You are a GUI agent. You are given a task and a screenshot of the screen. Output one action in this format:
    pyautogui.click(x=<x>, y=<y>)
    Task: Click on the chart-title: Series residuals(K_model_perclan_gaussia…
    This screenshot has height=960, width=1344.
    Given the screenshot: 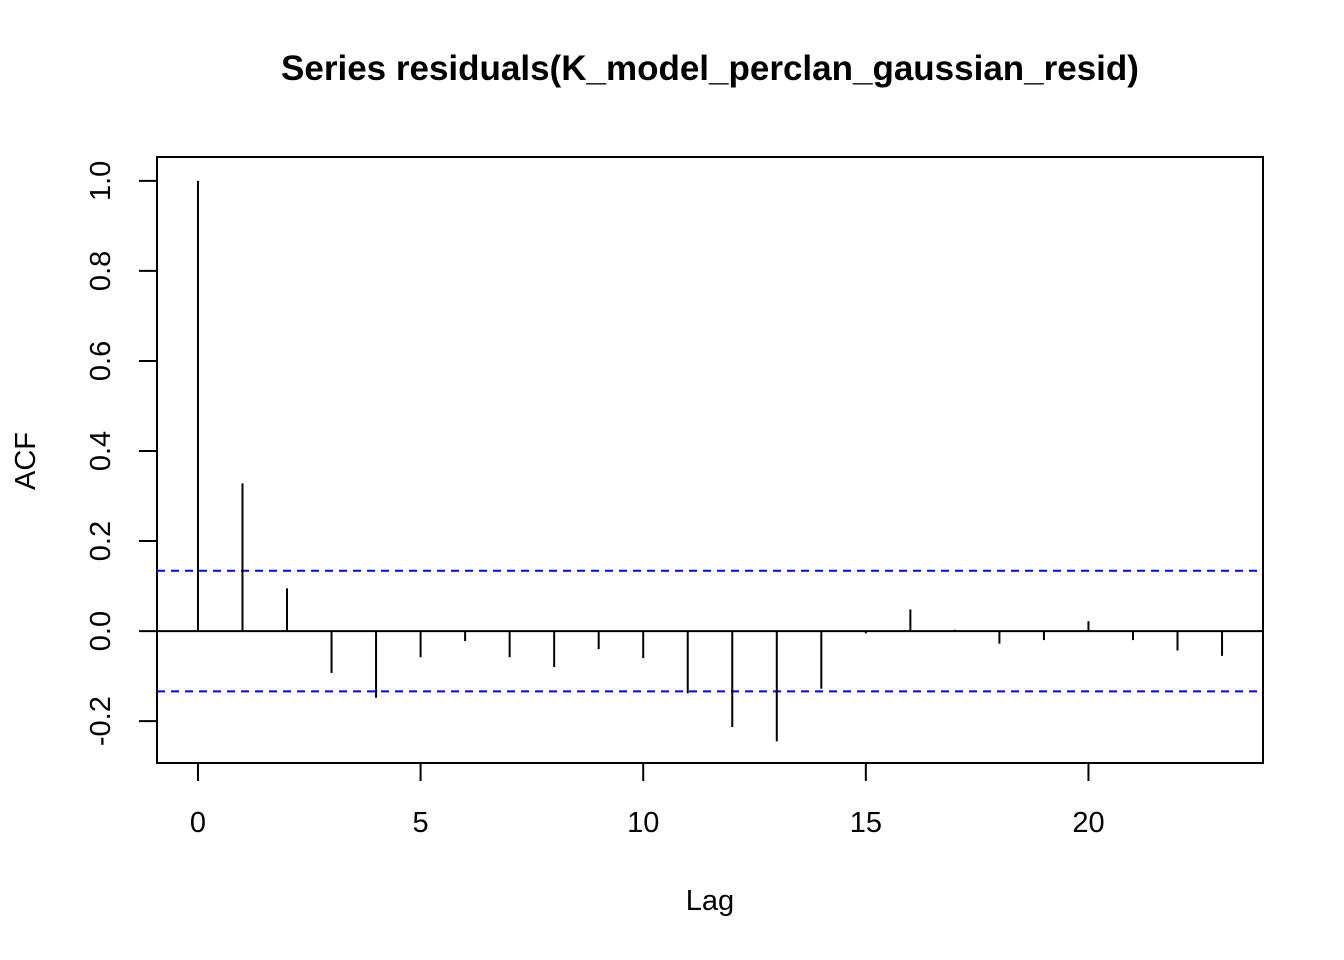 What is the action you would take?
    pyautogui.click(x=710, y=68)
    